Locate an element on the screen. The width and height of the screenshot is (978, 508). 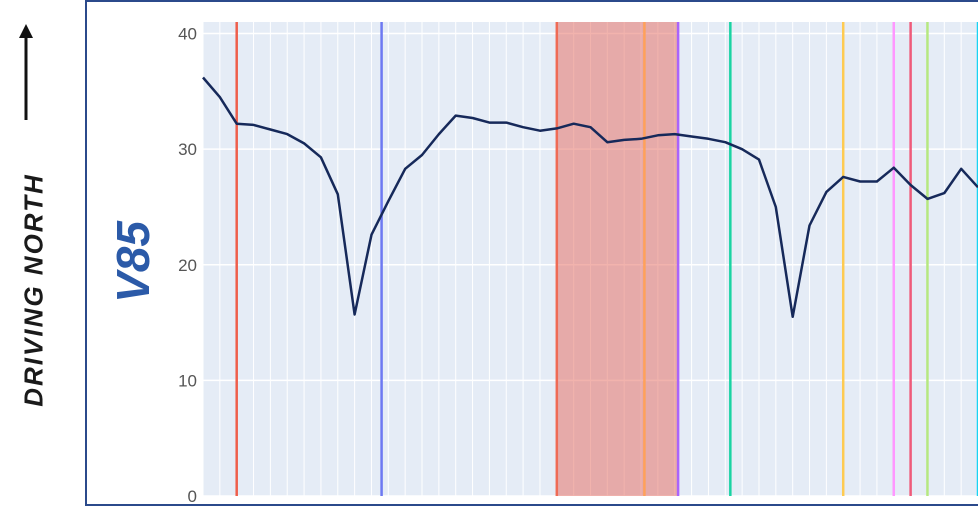
y-axis-label: V85 is located at coordinates (133, 262).